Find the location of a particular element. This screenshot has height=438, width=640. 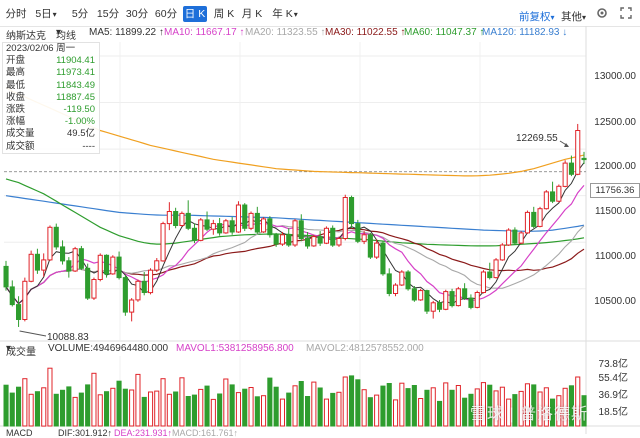

adjust-dropdown: 前复权▾ is located at coordinates (537, 16).